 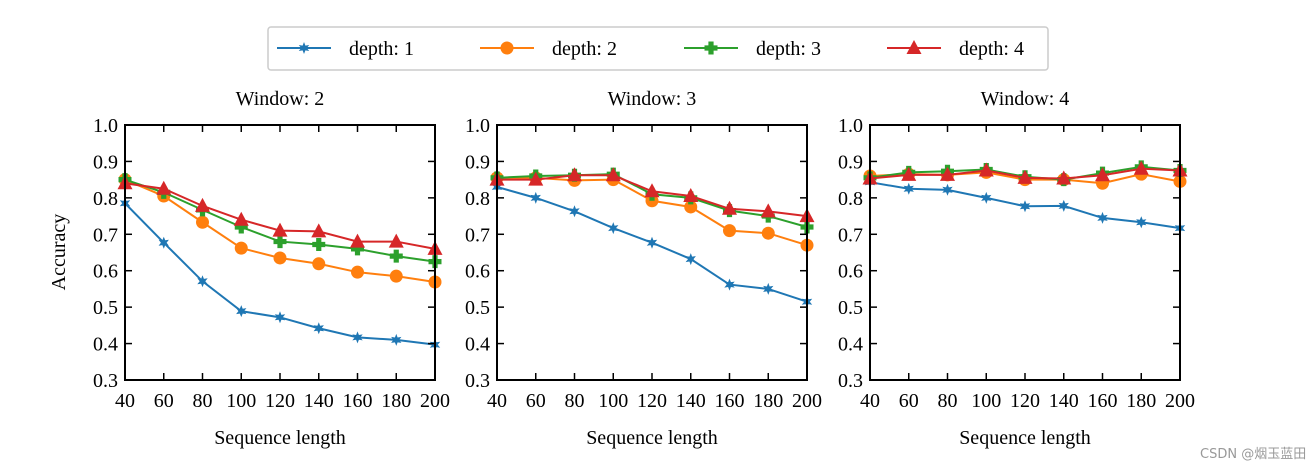 What do you see at coordinates (991, 49) in the screenshot?
I see `legend-label: depth: 4` at bounding box center [991, 49].